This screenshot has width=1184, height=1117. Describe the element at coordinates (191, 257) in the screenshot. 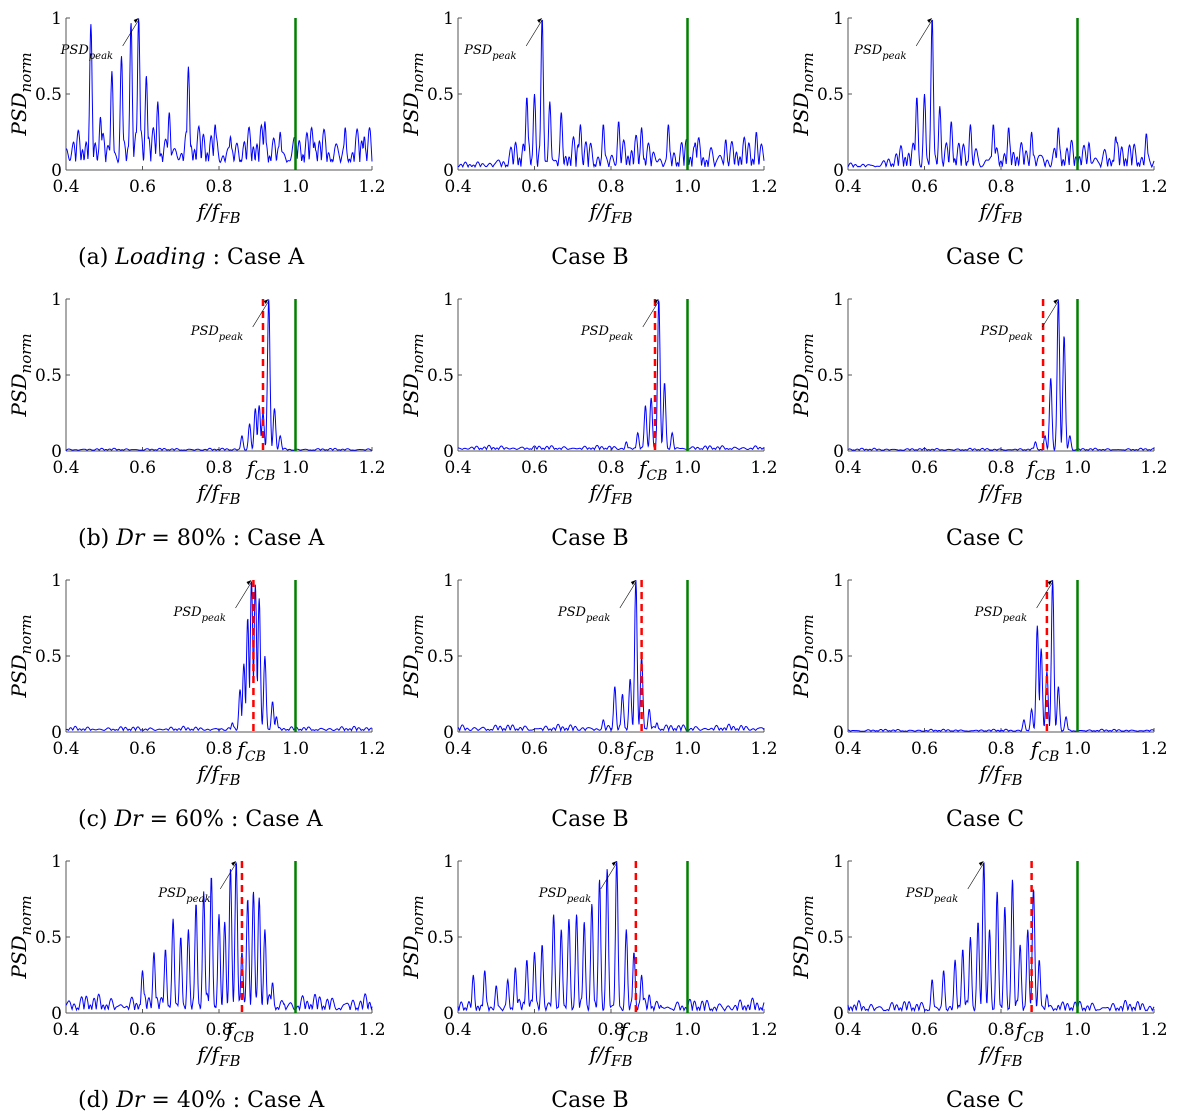

I see `caption-row-0: (a) Loading : Case A` at that location.